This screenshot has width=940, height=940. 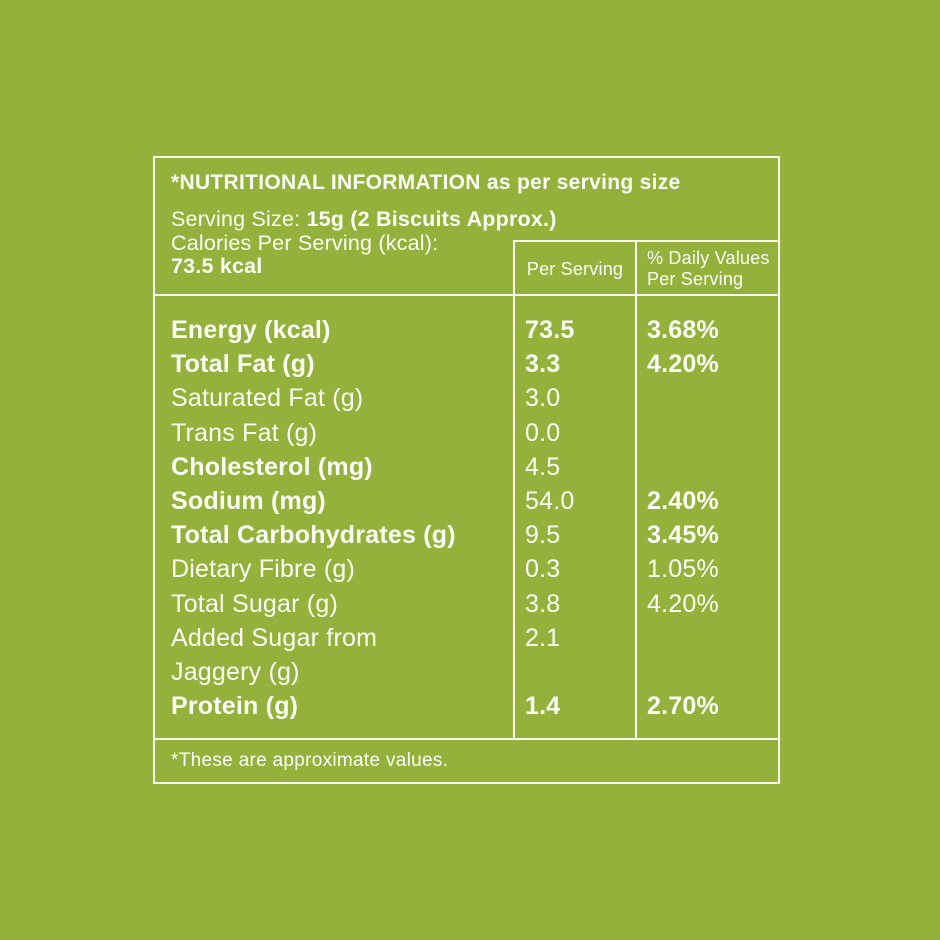 I want to click on calories-value: 73.5 kcal, so click(x=217, y=266).